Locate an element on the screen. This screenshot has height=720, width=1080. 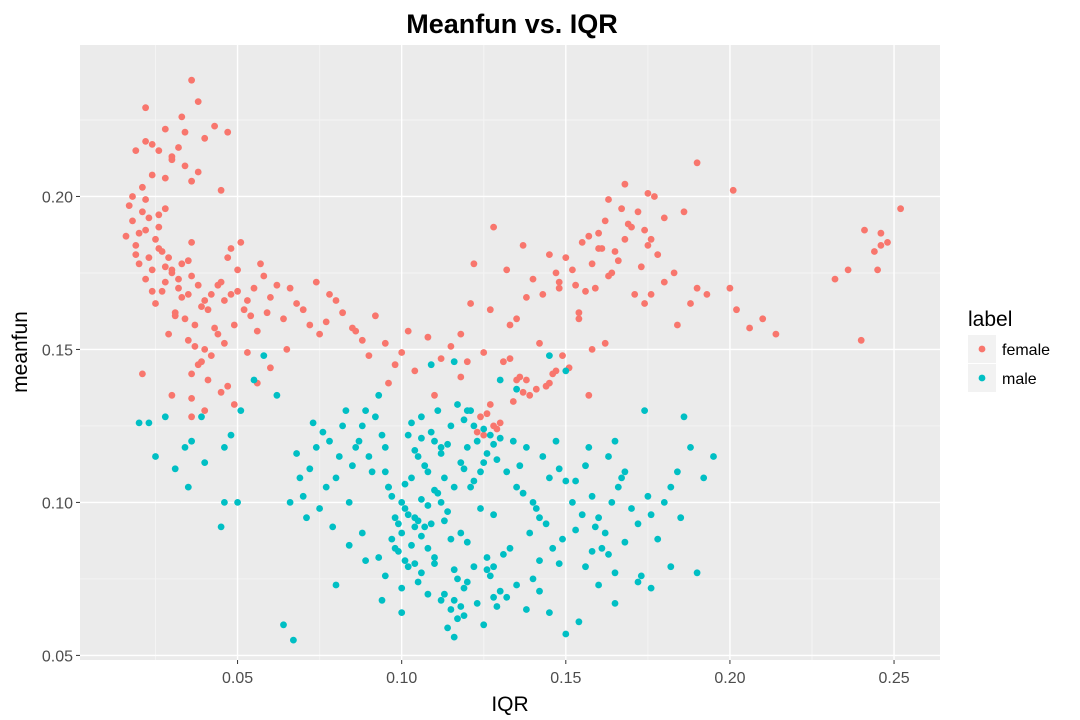
legend-swatch-female is located at coordinates (982, 349).